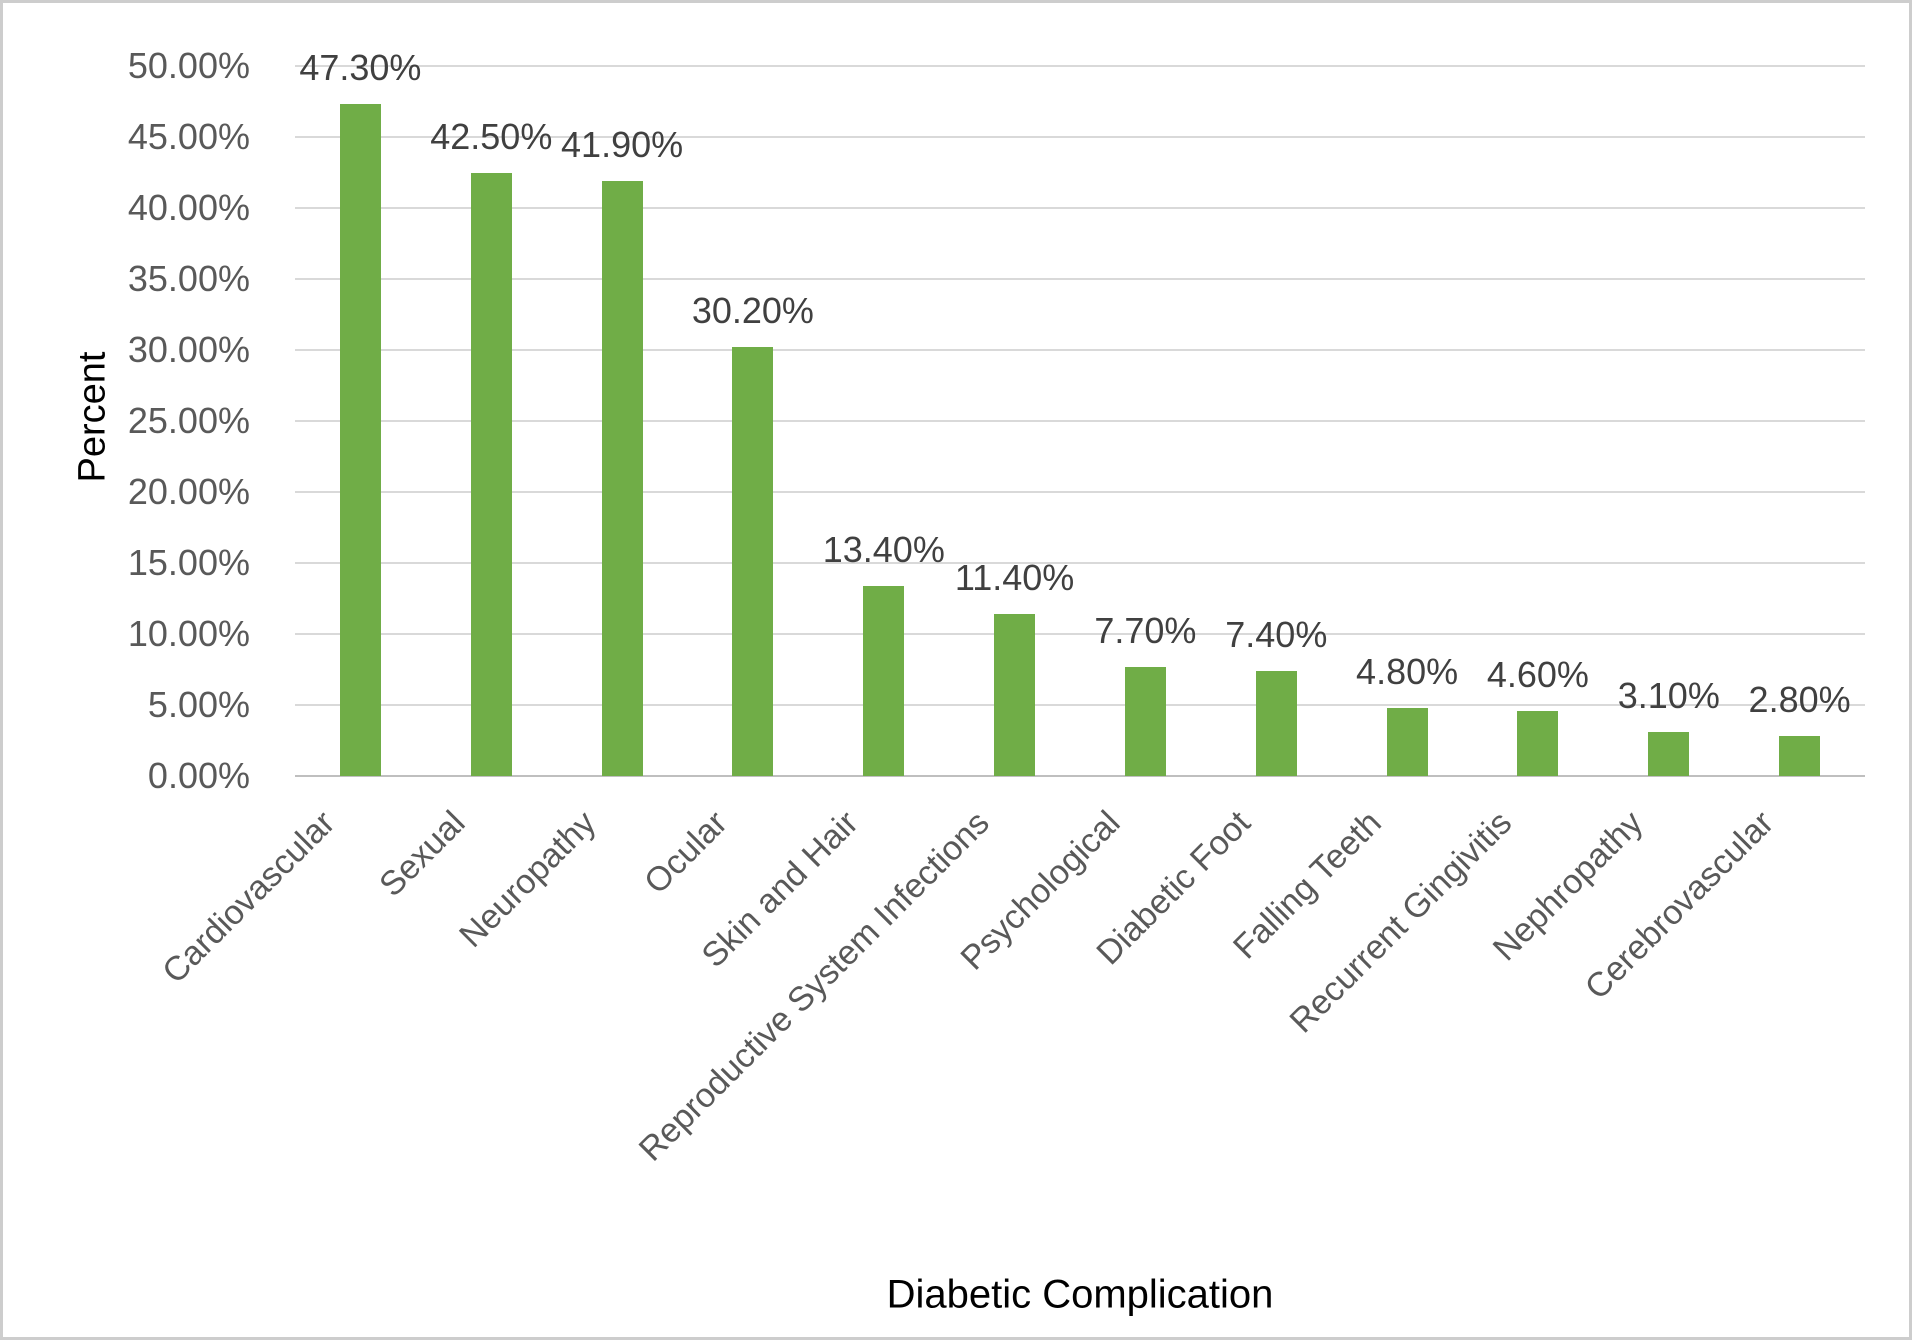  Describe the element at coordinates (188, 420) in the screenshot. I see `y-tick-label: 25.00%` at that location.